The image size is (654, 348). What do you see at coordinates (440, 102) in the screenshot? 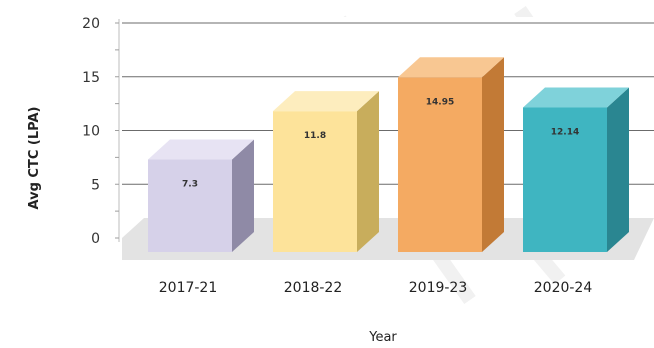
I see `data-label: 14.95` at bounding box center [440, 102].